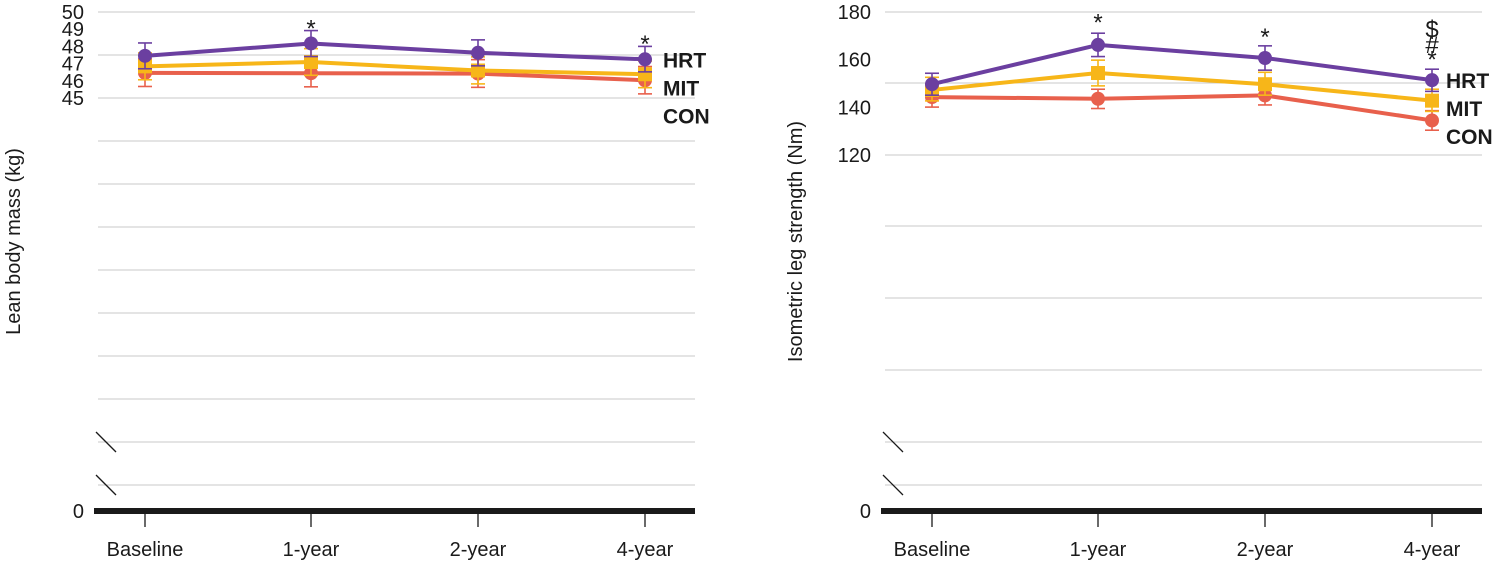 This screenshot has height=563, width=1500. Describe the element at coordinates (14, 241) in the screenshot. I see `y-axis-title: Lean body mass (kg)` at that location.